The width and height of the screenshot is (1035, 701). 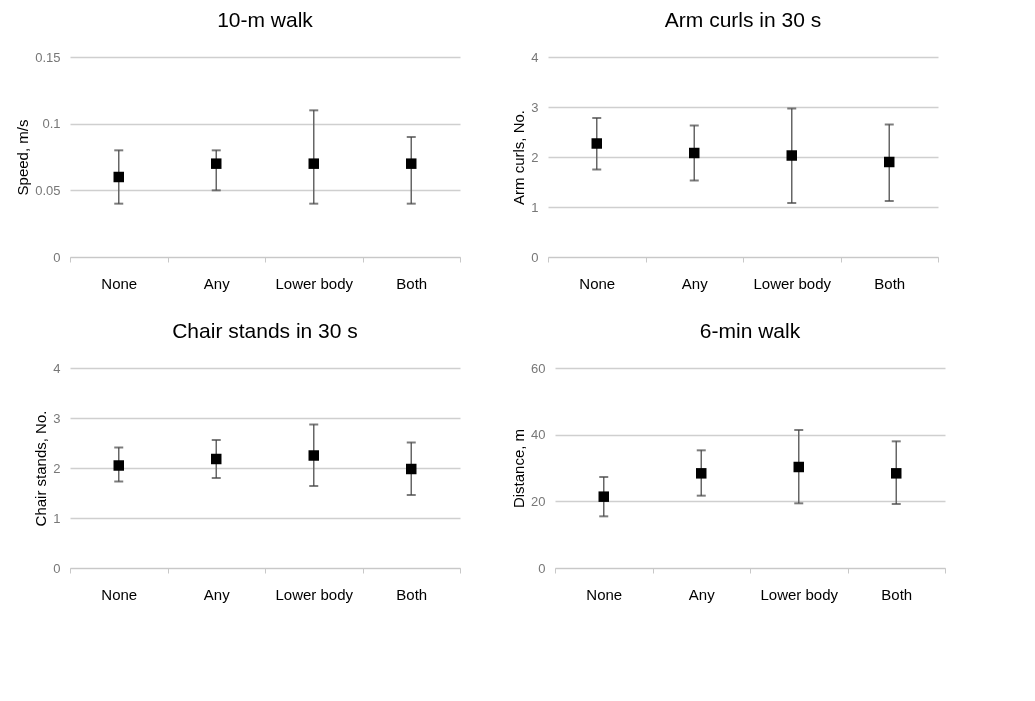 What do you see at coordinates (48, 190) in the screenshot?
I see `y-tick-label: 0.05` at bounding box center [48, 190].